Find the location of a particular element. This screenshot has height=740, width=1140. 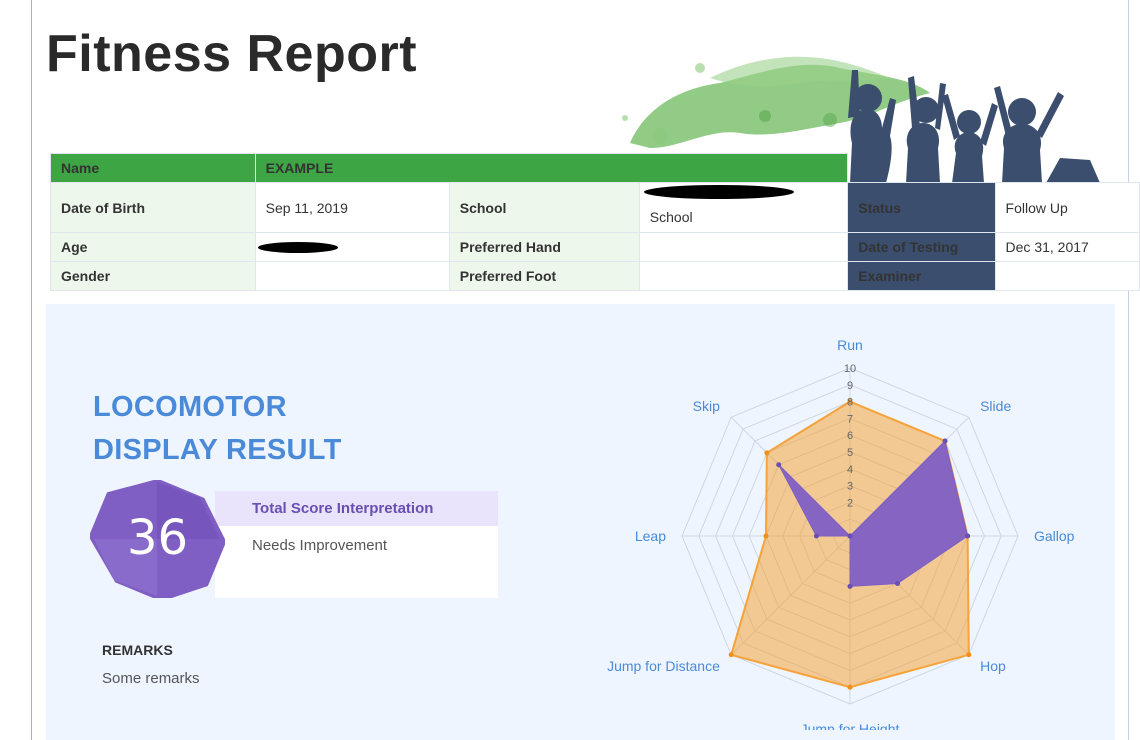

examiner-value is located at coordinates (1067, 276).